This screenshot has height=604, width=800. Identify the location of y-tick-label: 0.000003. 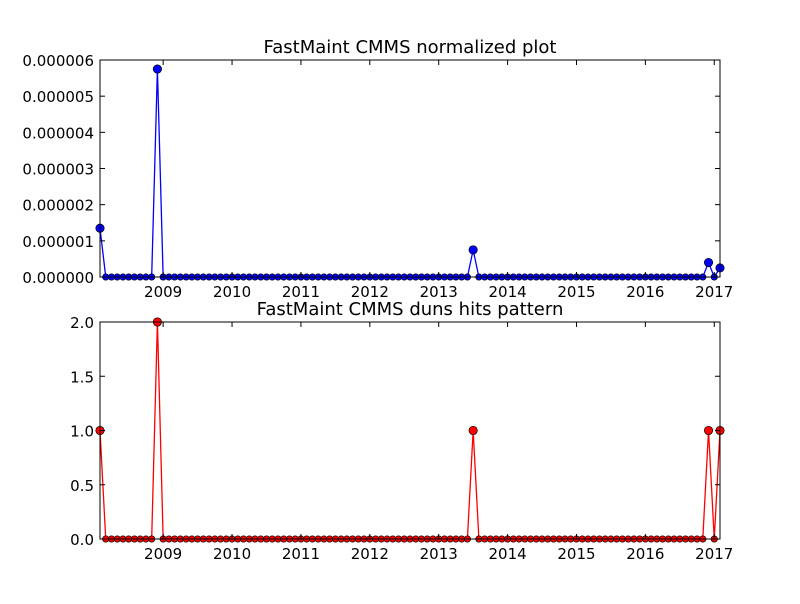
(58, 170).